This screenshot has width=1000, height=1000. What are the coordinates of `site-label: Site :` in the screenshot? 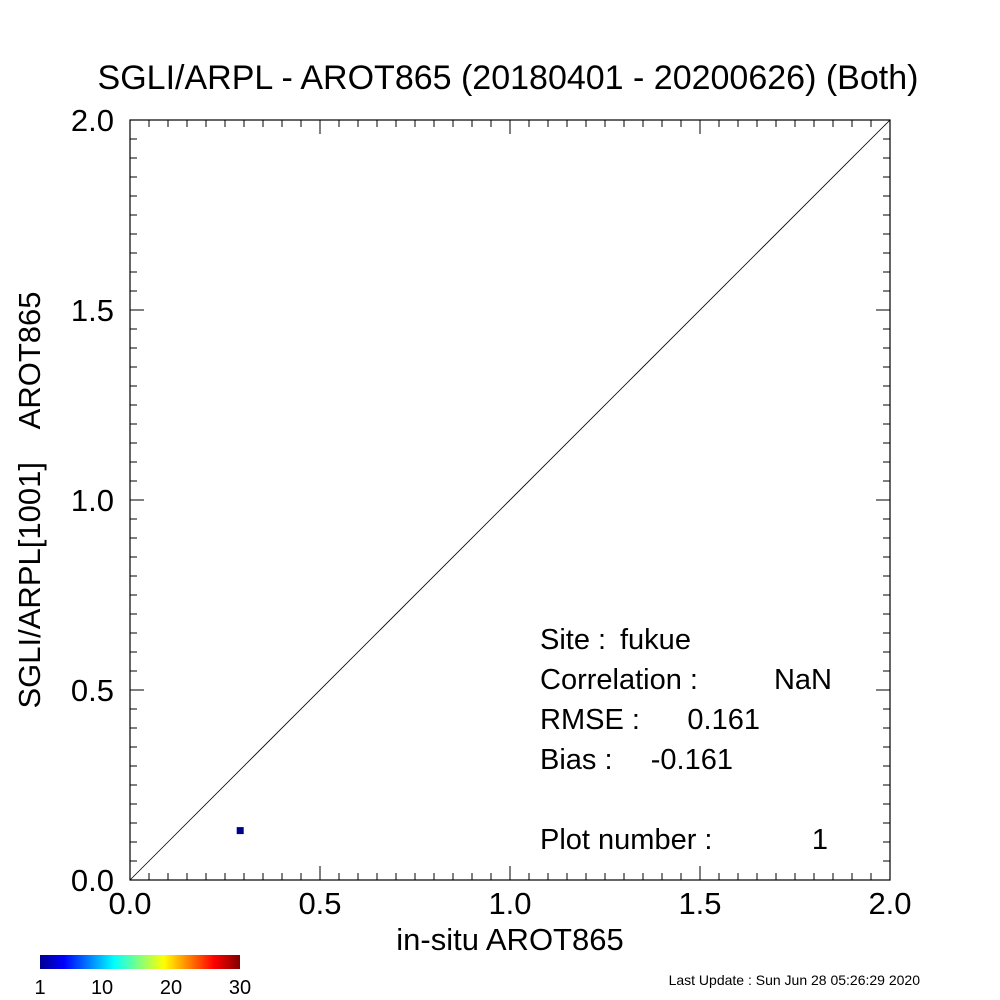 It's located at (573, 640).